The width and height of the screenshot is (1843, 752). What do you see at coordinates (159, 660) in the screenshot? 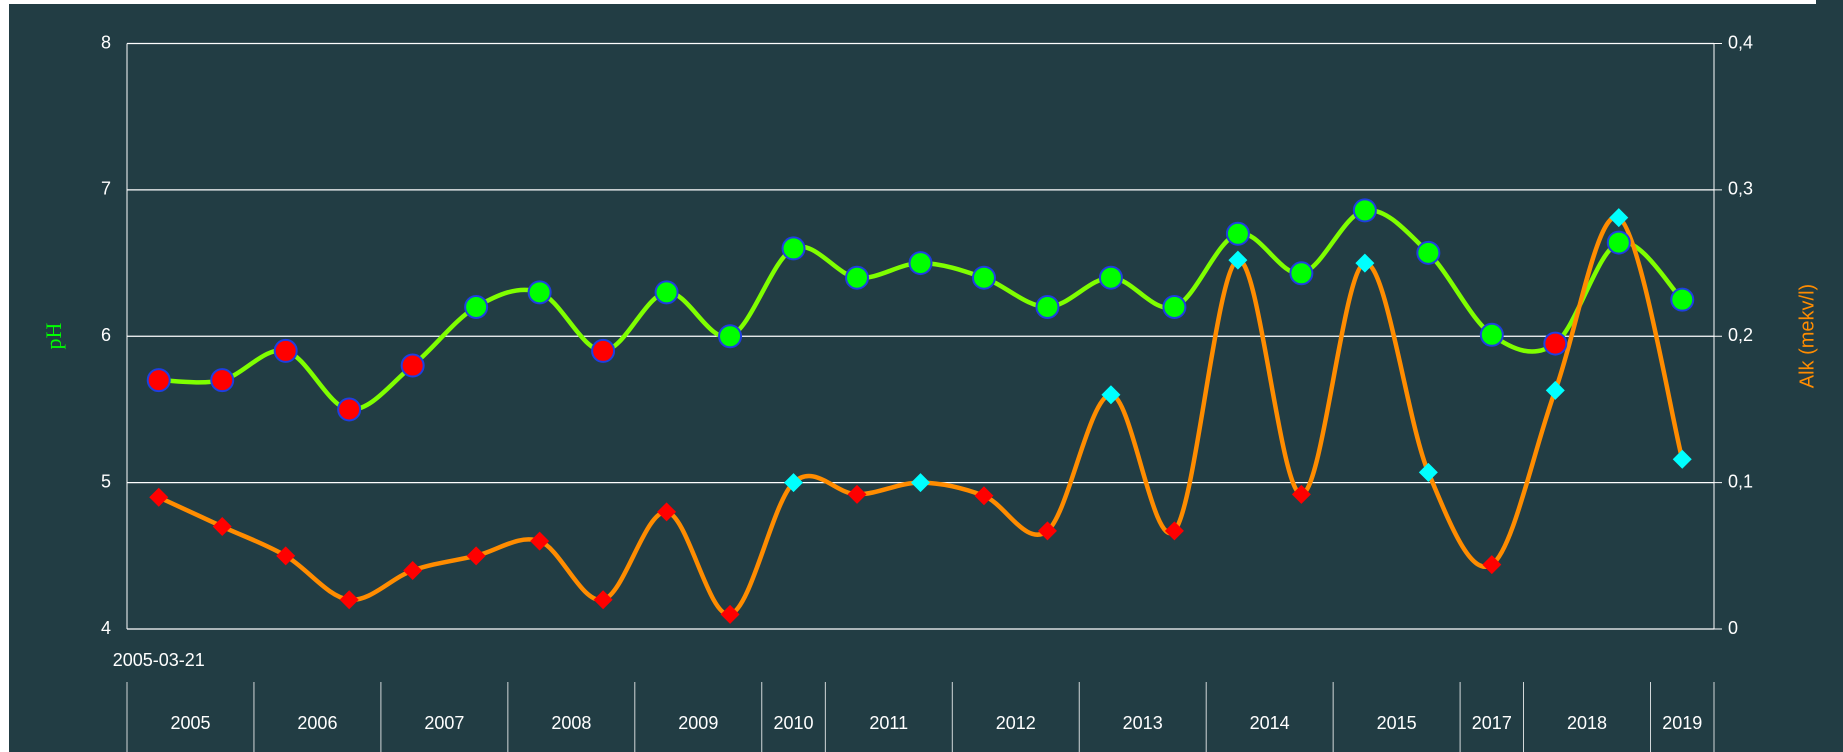
I see `x-tick-label: 2005-03-21` at bounding box center [159, 660].